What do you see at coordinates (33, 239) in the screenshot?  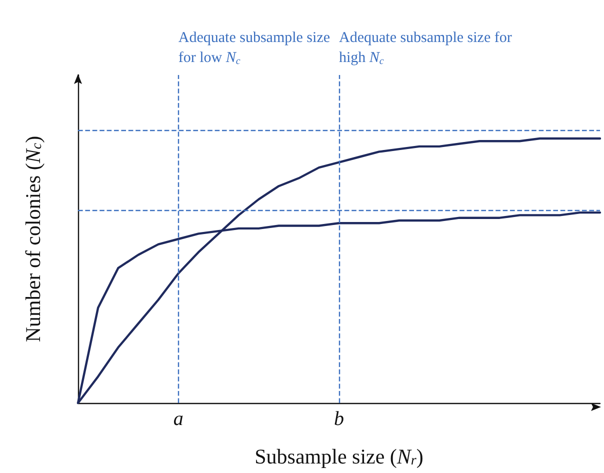 I see `y-axis-title: Number of colonies (Nc)` at bounding box center [33, 239].